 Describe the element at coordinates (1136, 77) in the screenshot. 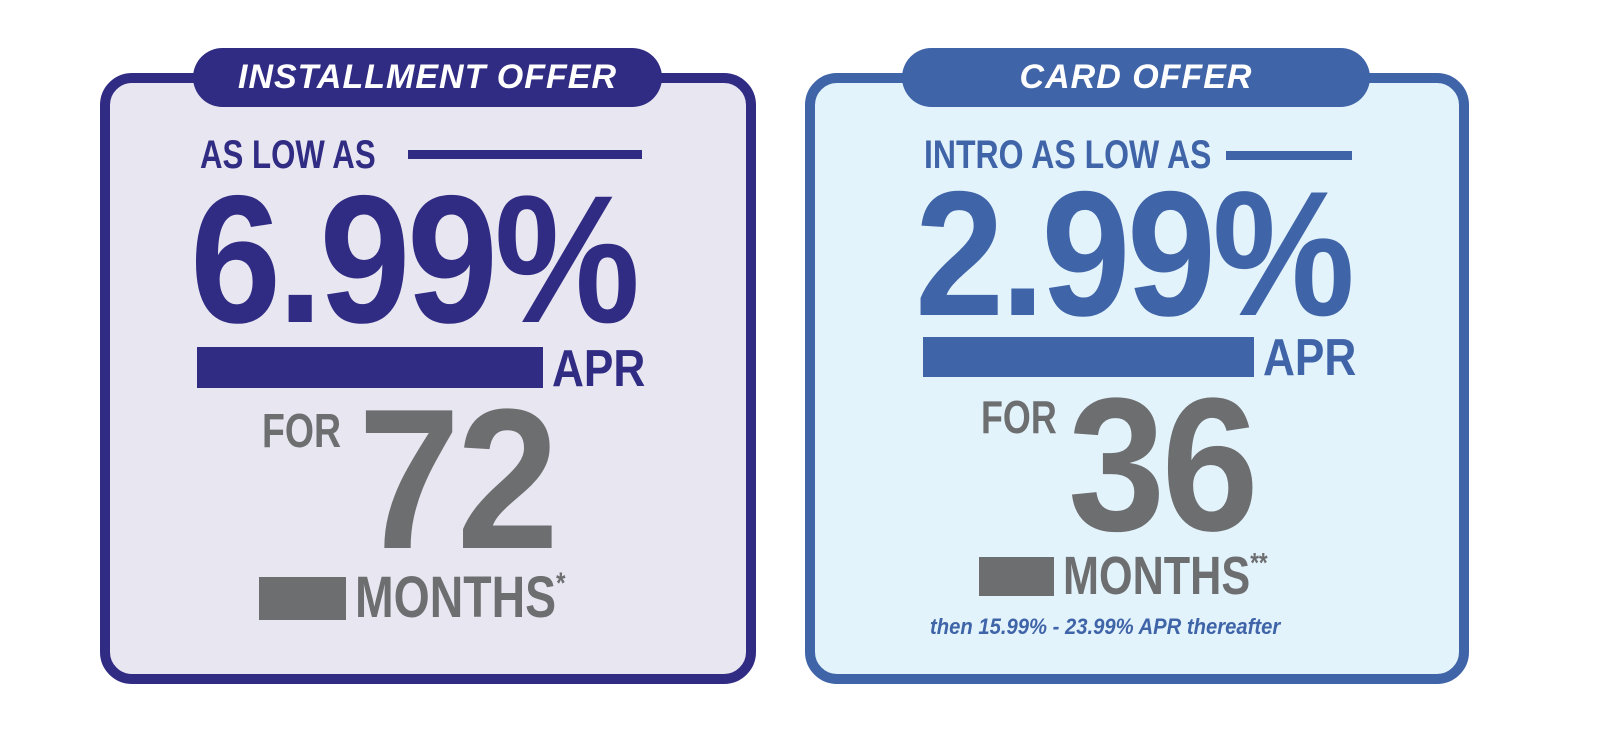

I see `offer-tab-label: CARD OFFER` at that location.